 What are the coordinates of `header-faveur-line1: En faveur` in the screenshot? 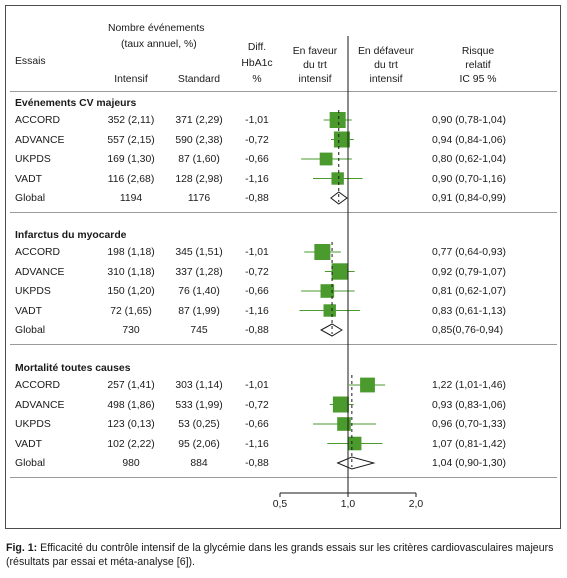 It's located at (315, 51).